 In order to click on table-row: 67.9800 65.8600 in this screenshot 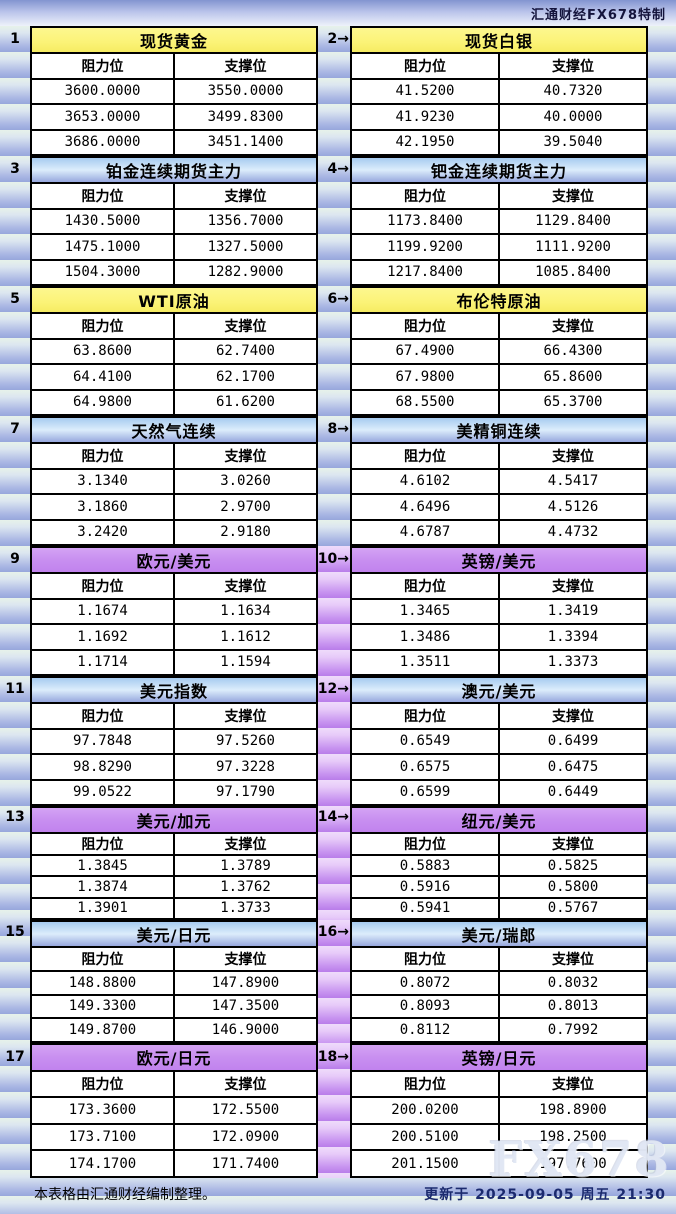, I will do `click(499, 376)`.